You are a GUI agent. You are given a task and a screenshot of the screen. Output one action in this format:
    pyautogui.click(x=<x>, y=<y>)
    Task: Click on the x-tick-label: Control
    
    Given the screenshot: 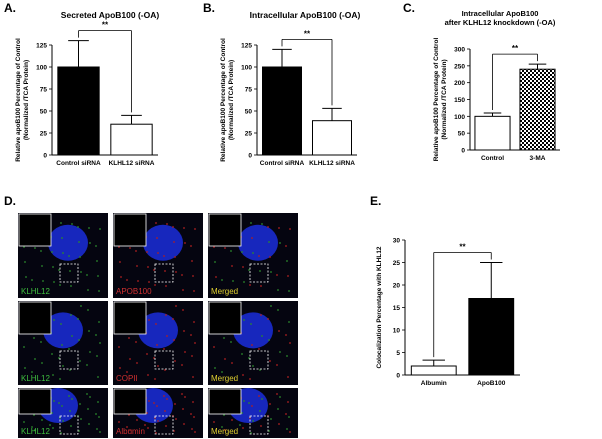 What is the action you would take?
    pyautogui.click(x=492, y=158)
    